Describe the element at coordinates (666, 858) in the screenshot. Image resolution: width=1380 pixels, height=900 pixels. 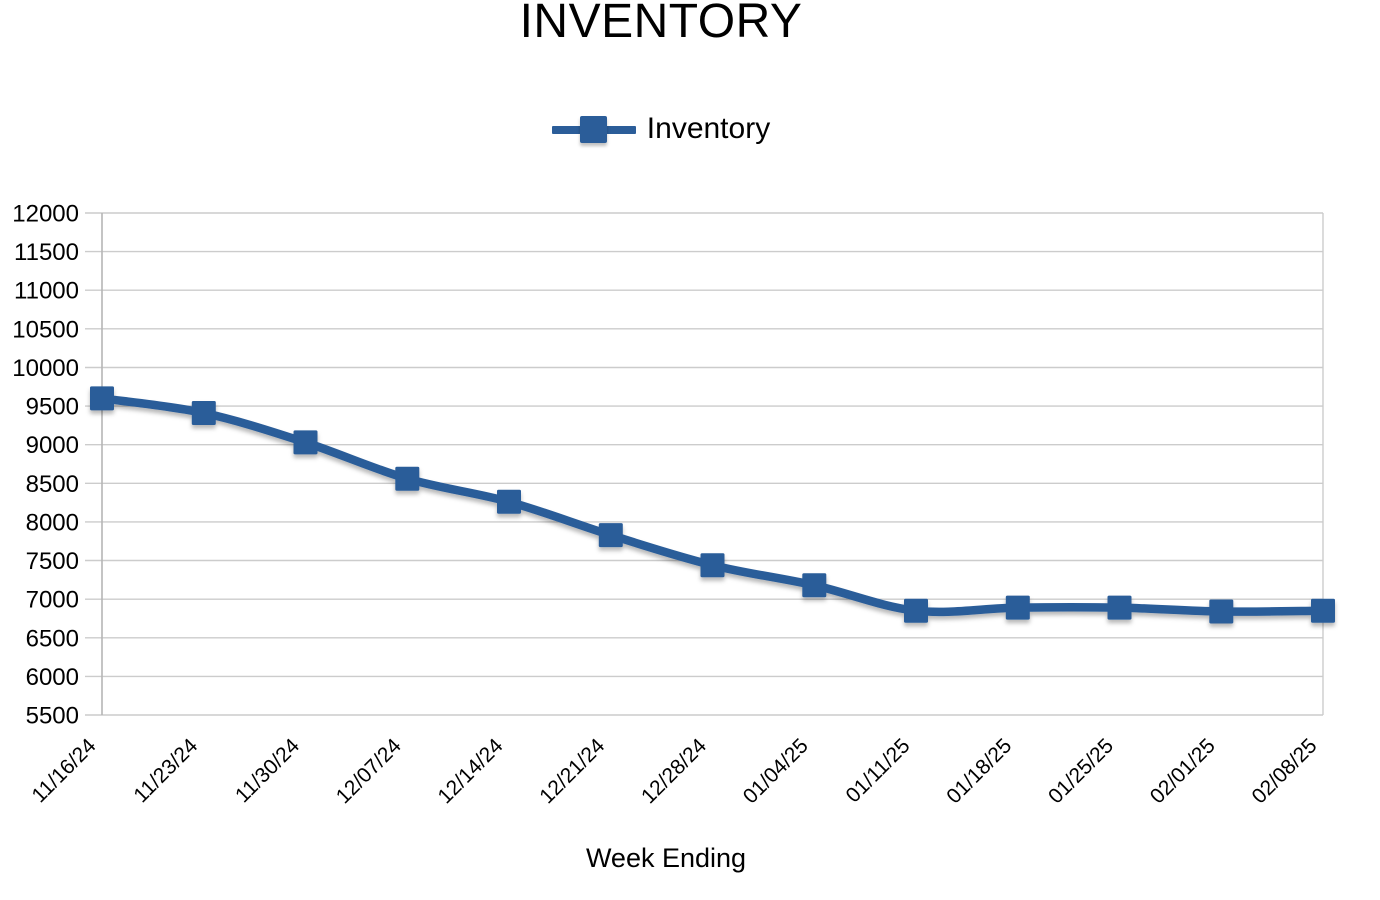
I see `x-axis-title: Week Ending` at that location.